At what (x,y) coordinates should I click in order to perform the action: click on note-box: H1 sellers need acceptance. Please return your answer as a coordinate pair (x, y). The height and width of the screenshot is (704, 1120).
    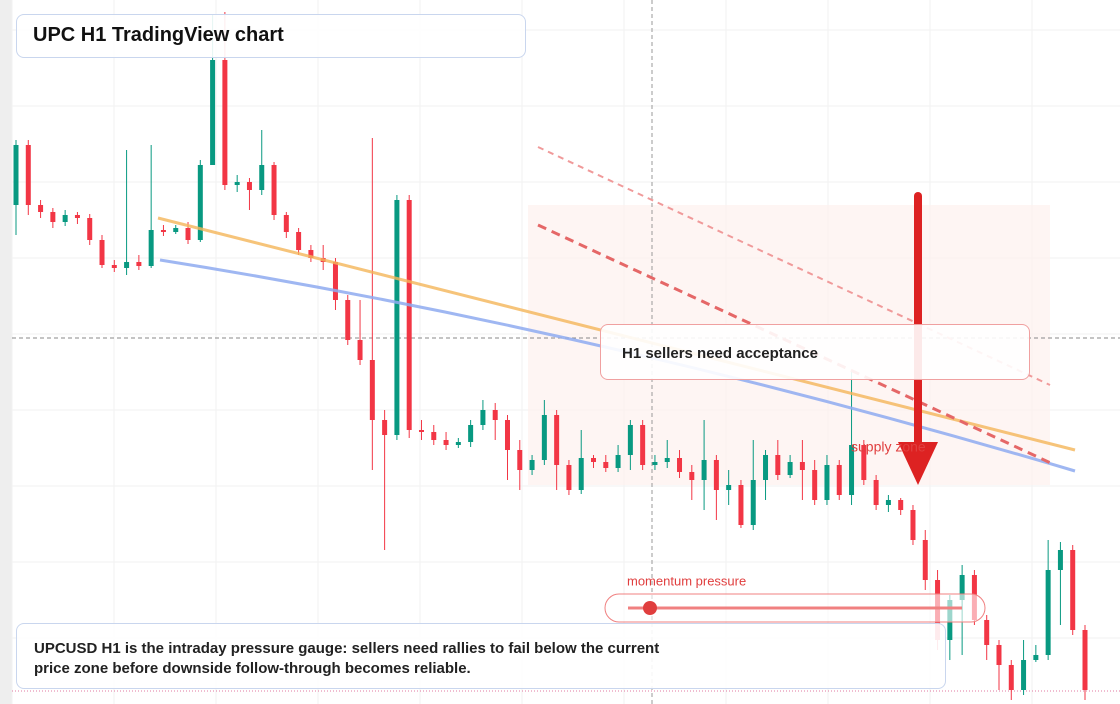
    Looking at the image, I should click on (815, 352).